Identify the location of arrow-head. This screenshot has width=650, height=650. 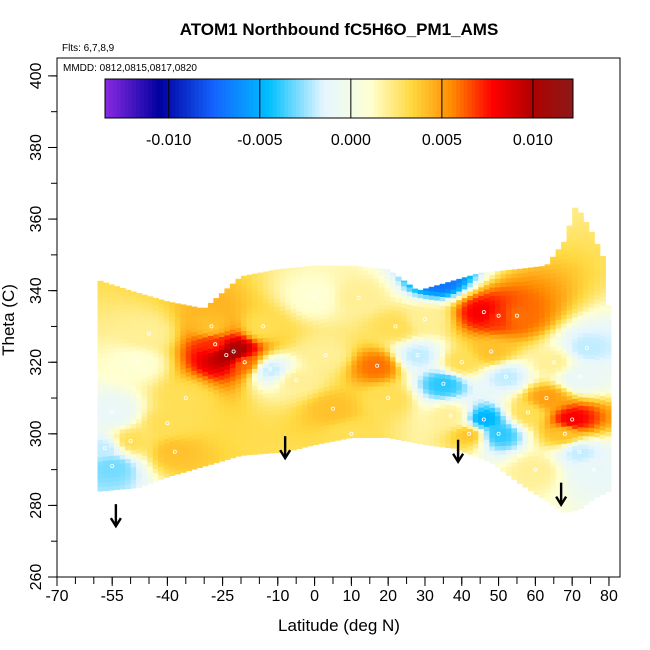
(285, 455).